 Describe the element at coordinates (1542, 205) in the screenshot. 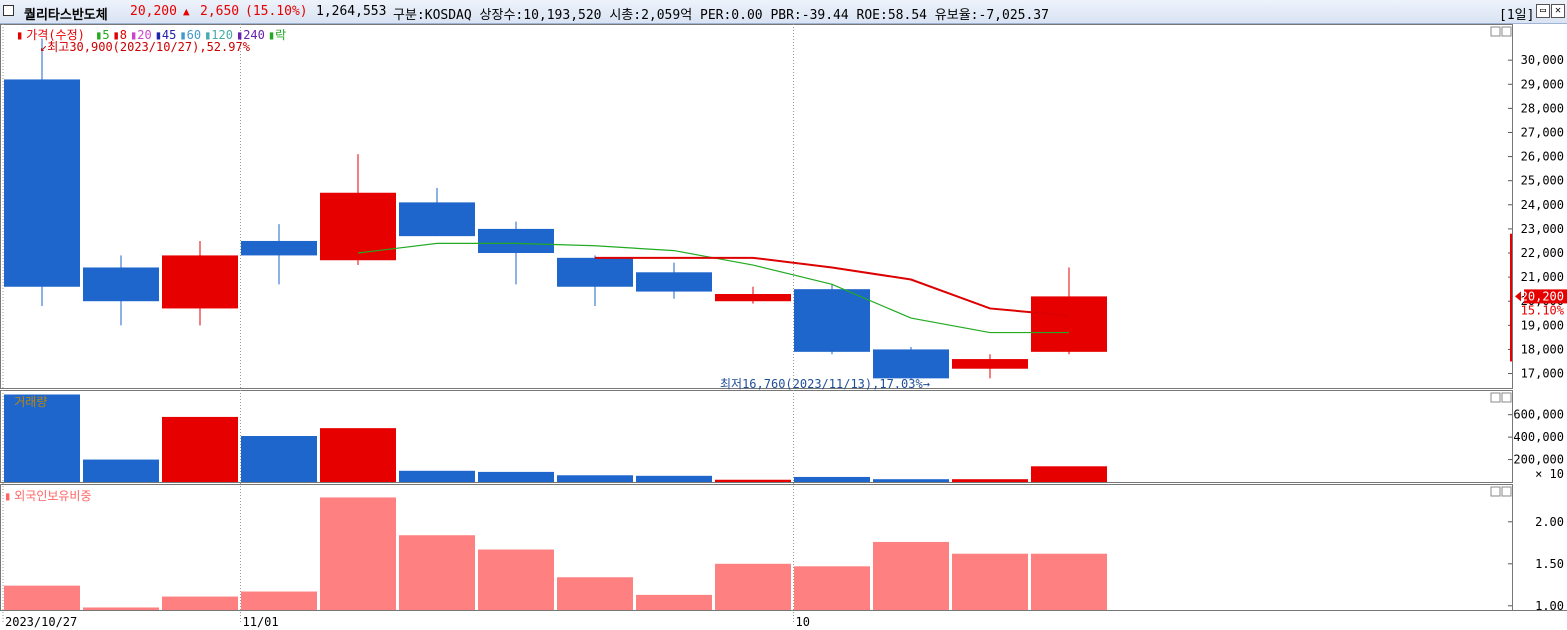

I see `price-tick-label: 24,000` at that location.